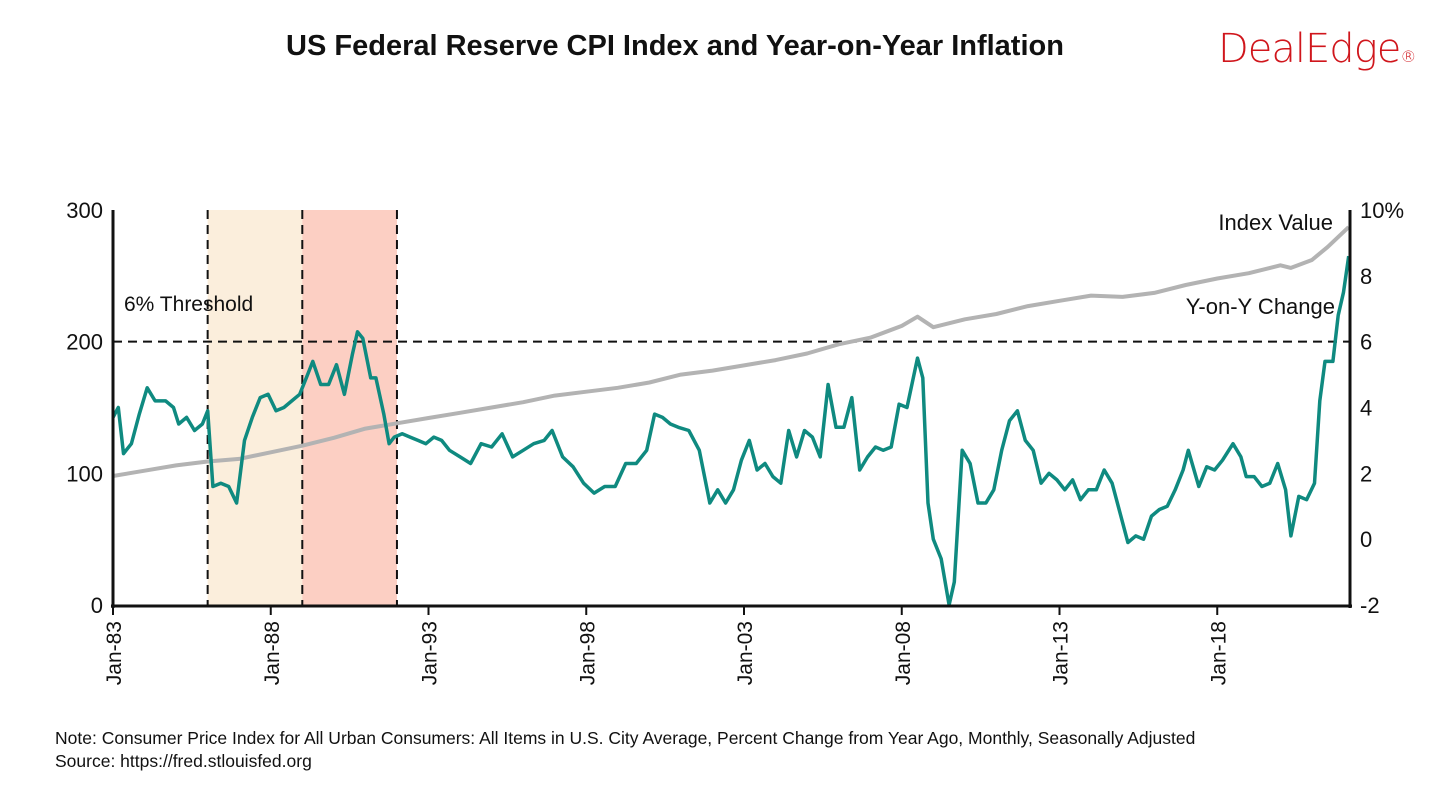 This screenshot has width=1440, height=810. I want to click on dealedge-logo: DealEdge®, so click(1317, 49).